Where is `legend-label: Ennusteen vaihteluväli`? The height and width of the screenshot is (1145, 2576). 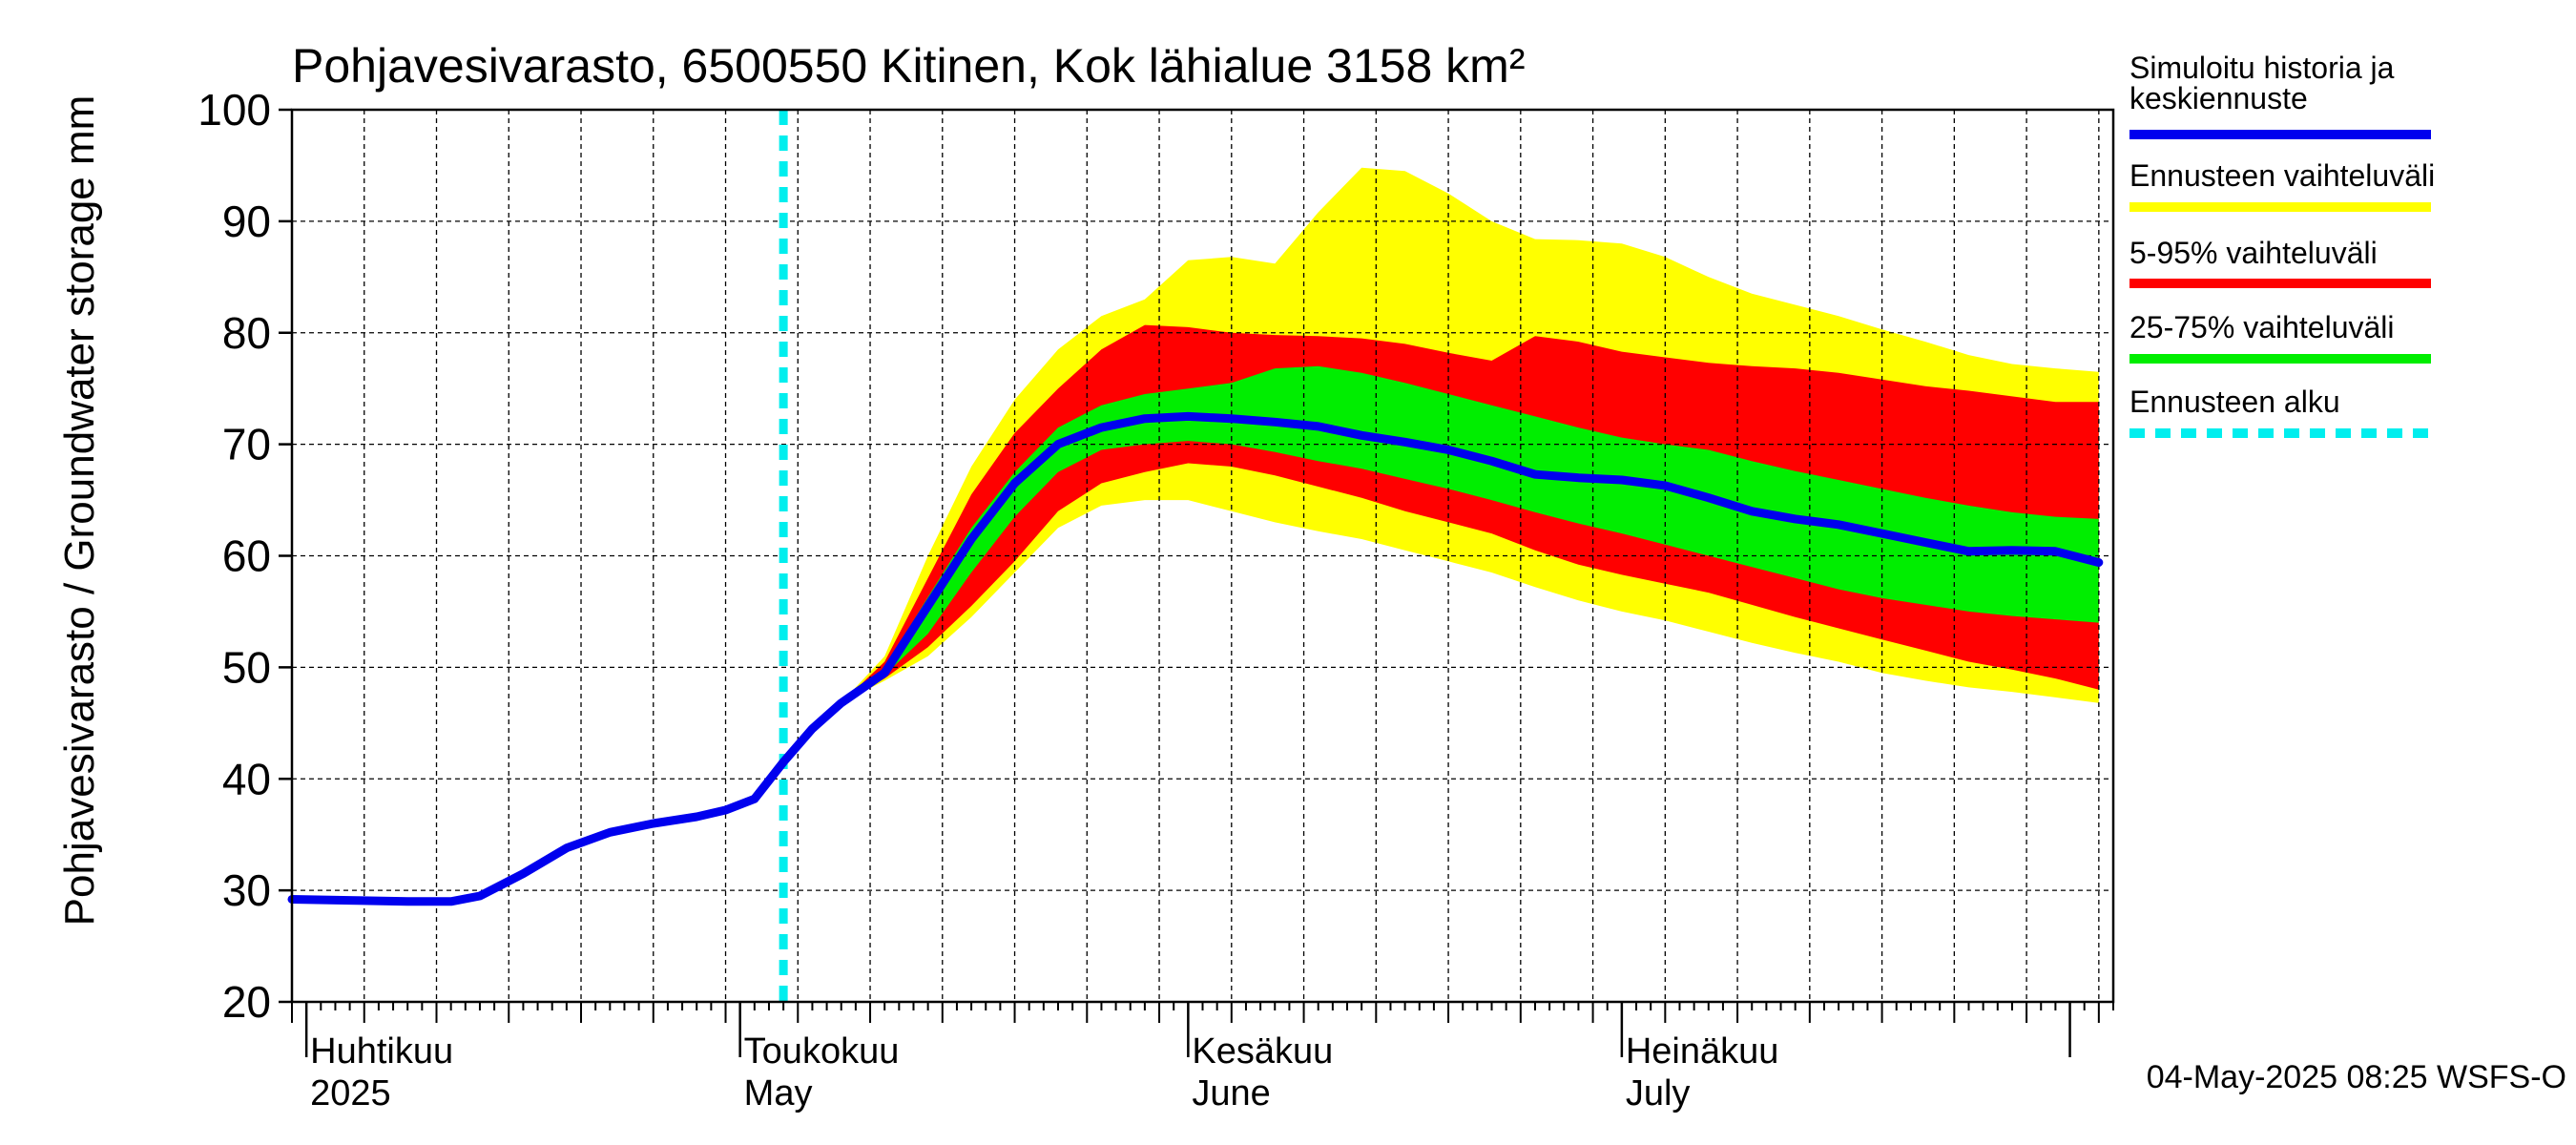 legend-label: Ennusteen vaihteluväli is located at coordinates (2282, 175).